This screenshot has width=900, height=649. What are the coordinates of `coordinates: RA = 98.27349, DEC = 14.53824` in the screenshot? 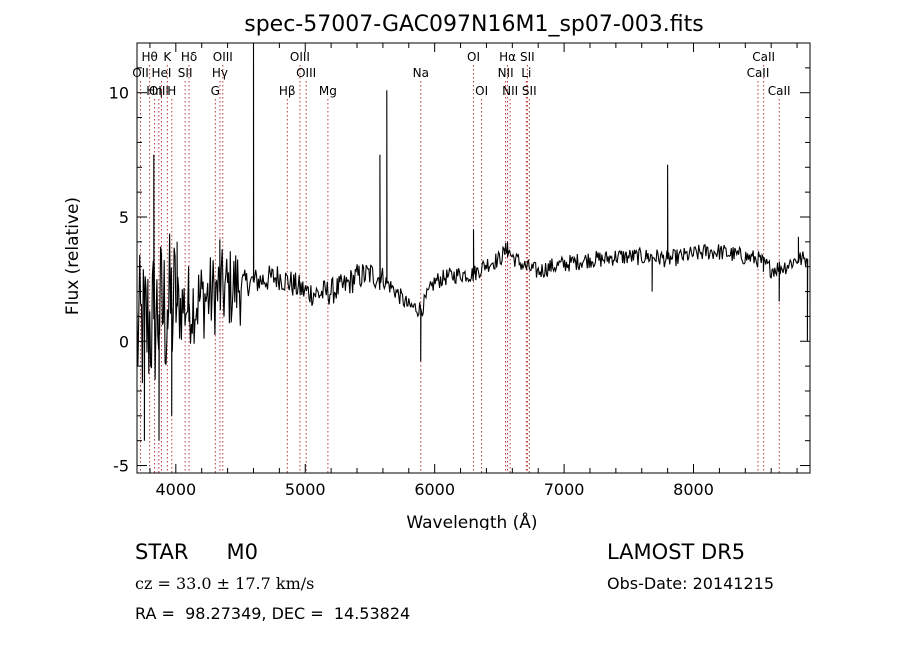 It's located at (273, 613).